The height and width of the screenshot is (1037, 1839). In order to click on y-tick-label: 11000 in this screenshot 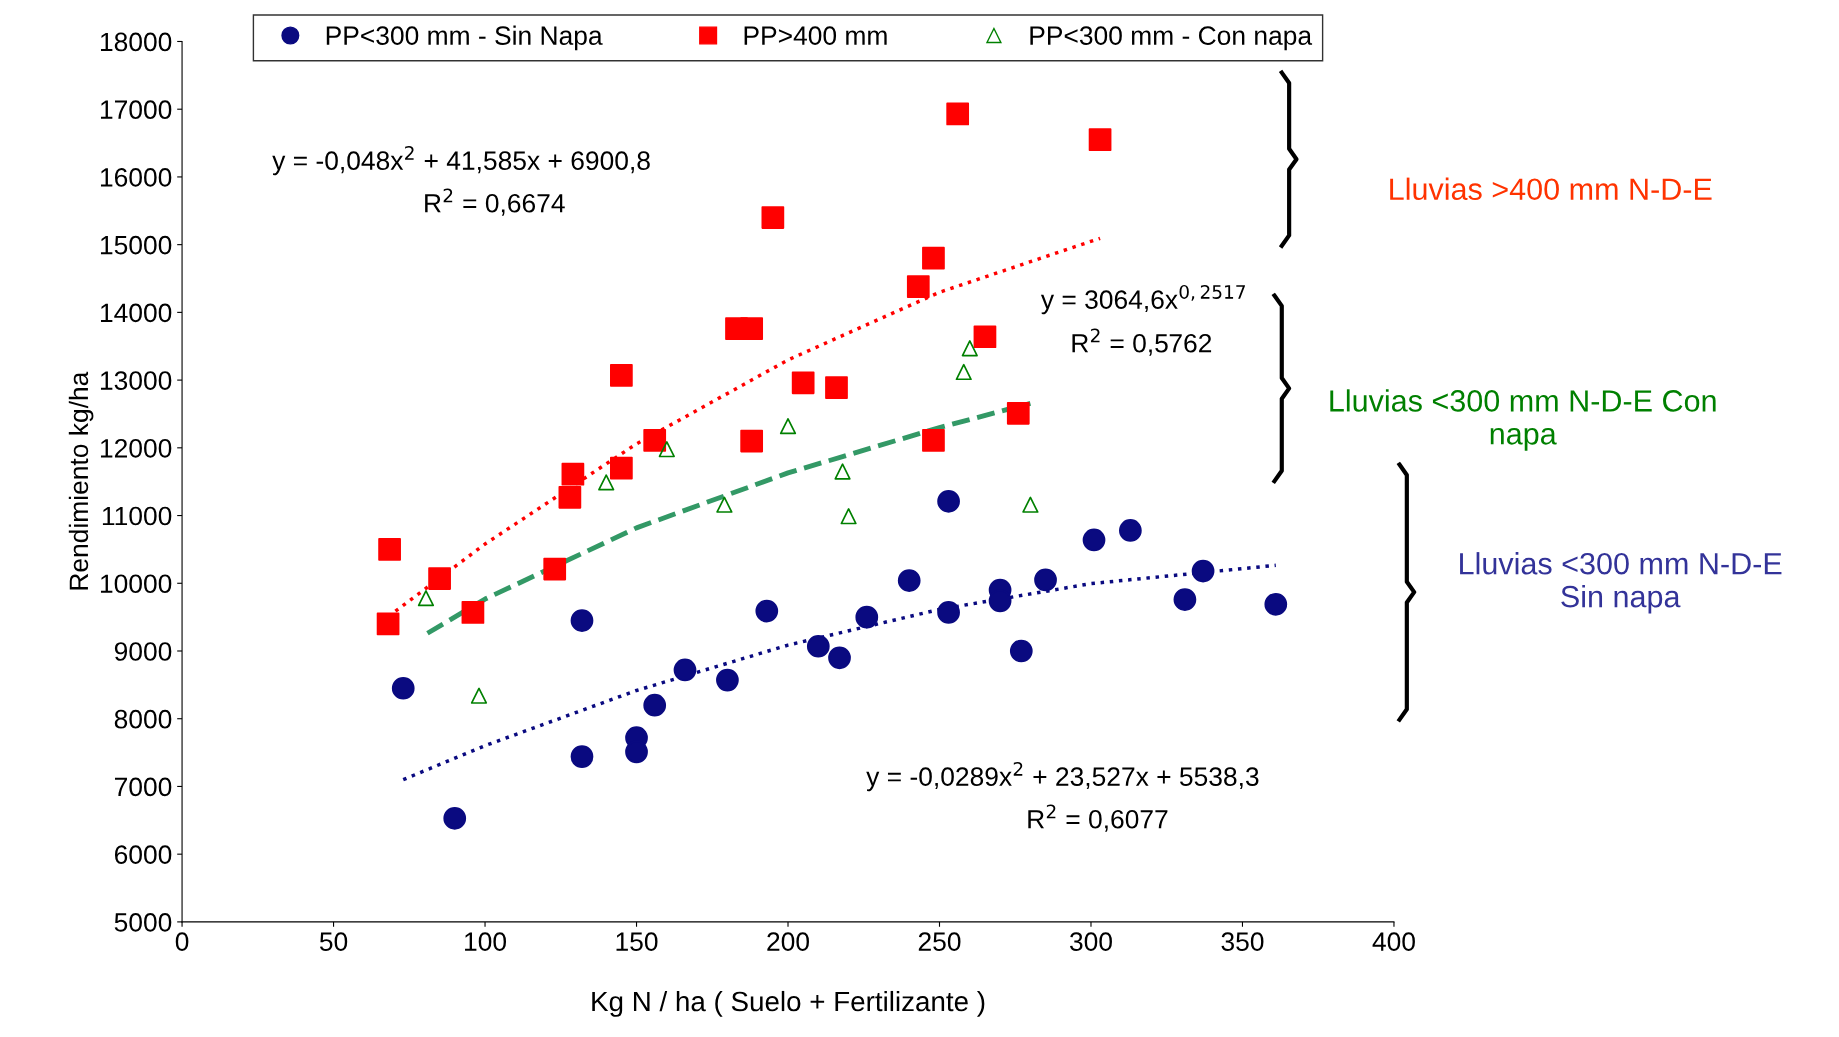, I will do `click(137, 516)`.